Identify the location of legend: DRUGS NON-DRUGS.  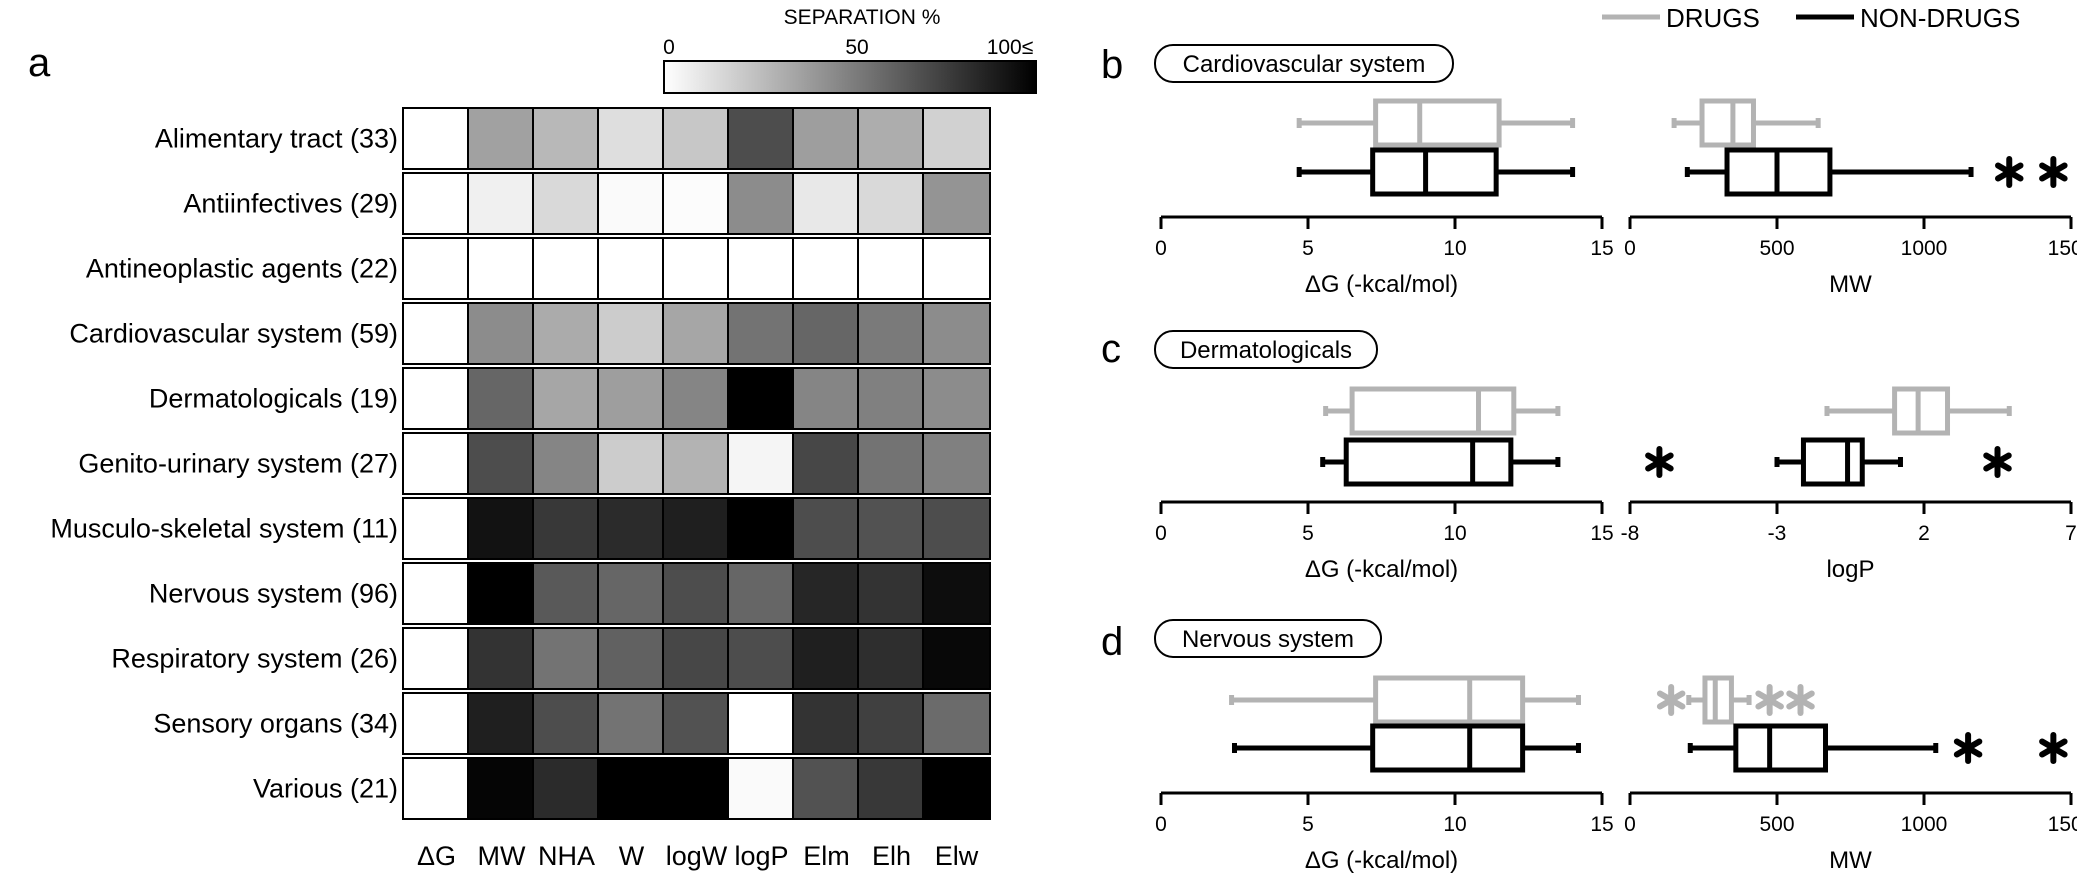
(1811, 18).